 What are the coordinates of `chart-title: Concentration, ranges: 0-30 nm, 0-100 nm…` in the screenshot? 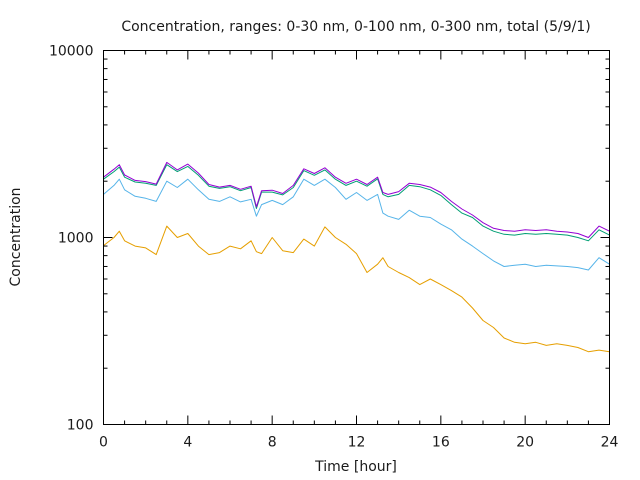 It's located at (355, 27).